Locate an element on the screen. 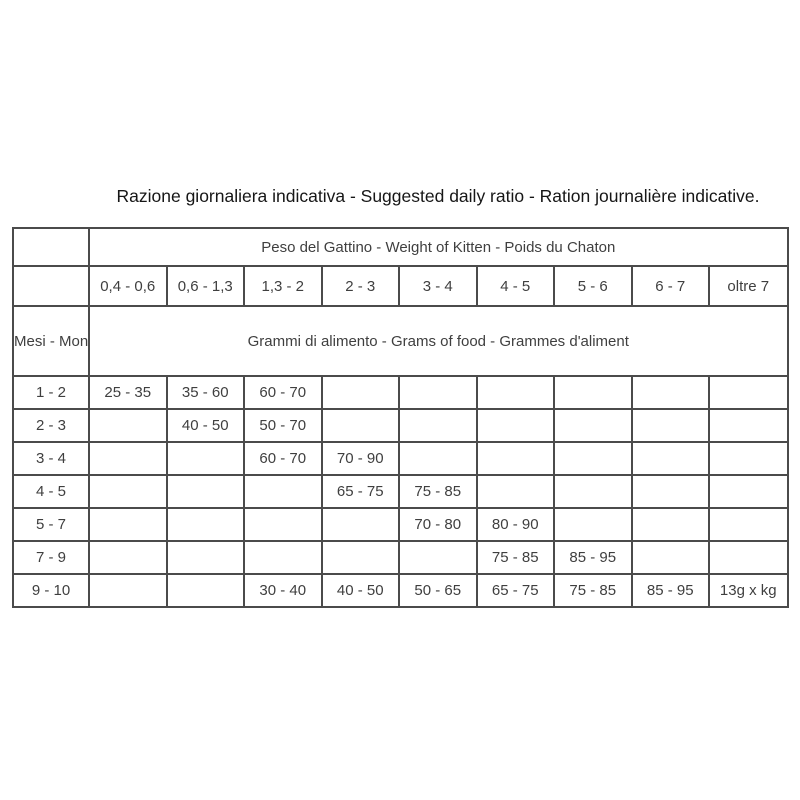 Image resolution: width=800 pixels, height=800 pixels. table-row: 5 - 7 70 - 80 80 - 90 is located at coordinates (400, 524).